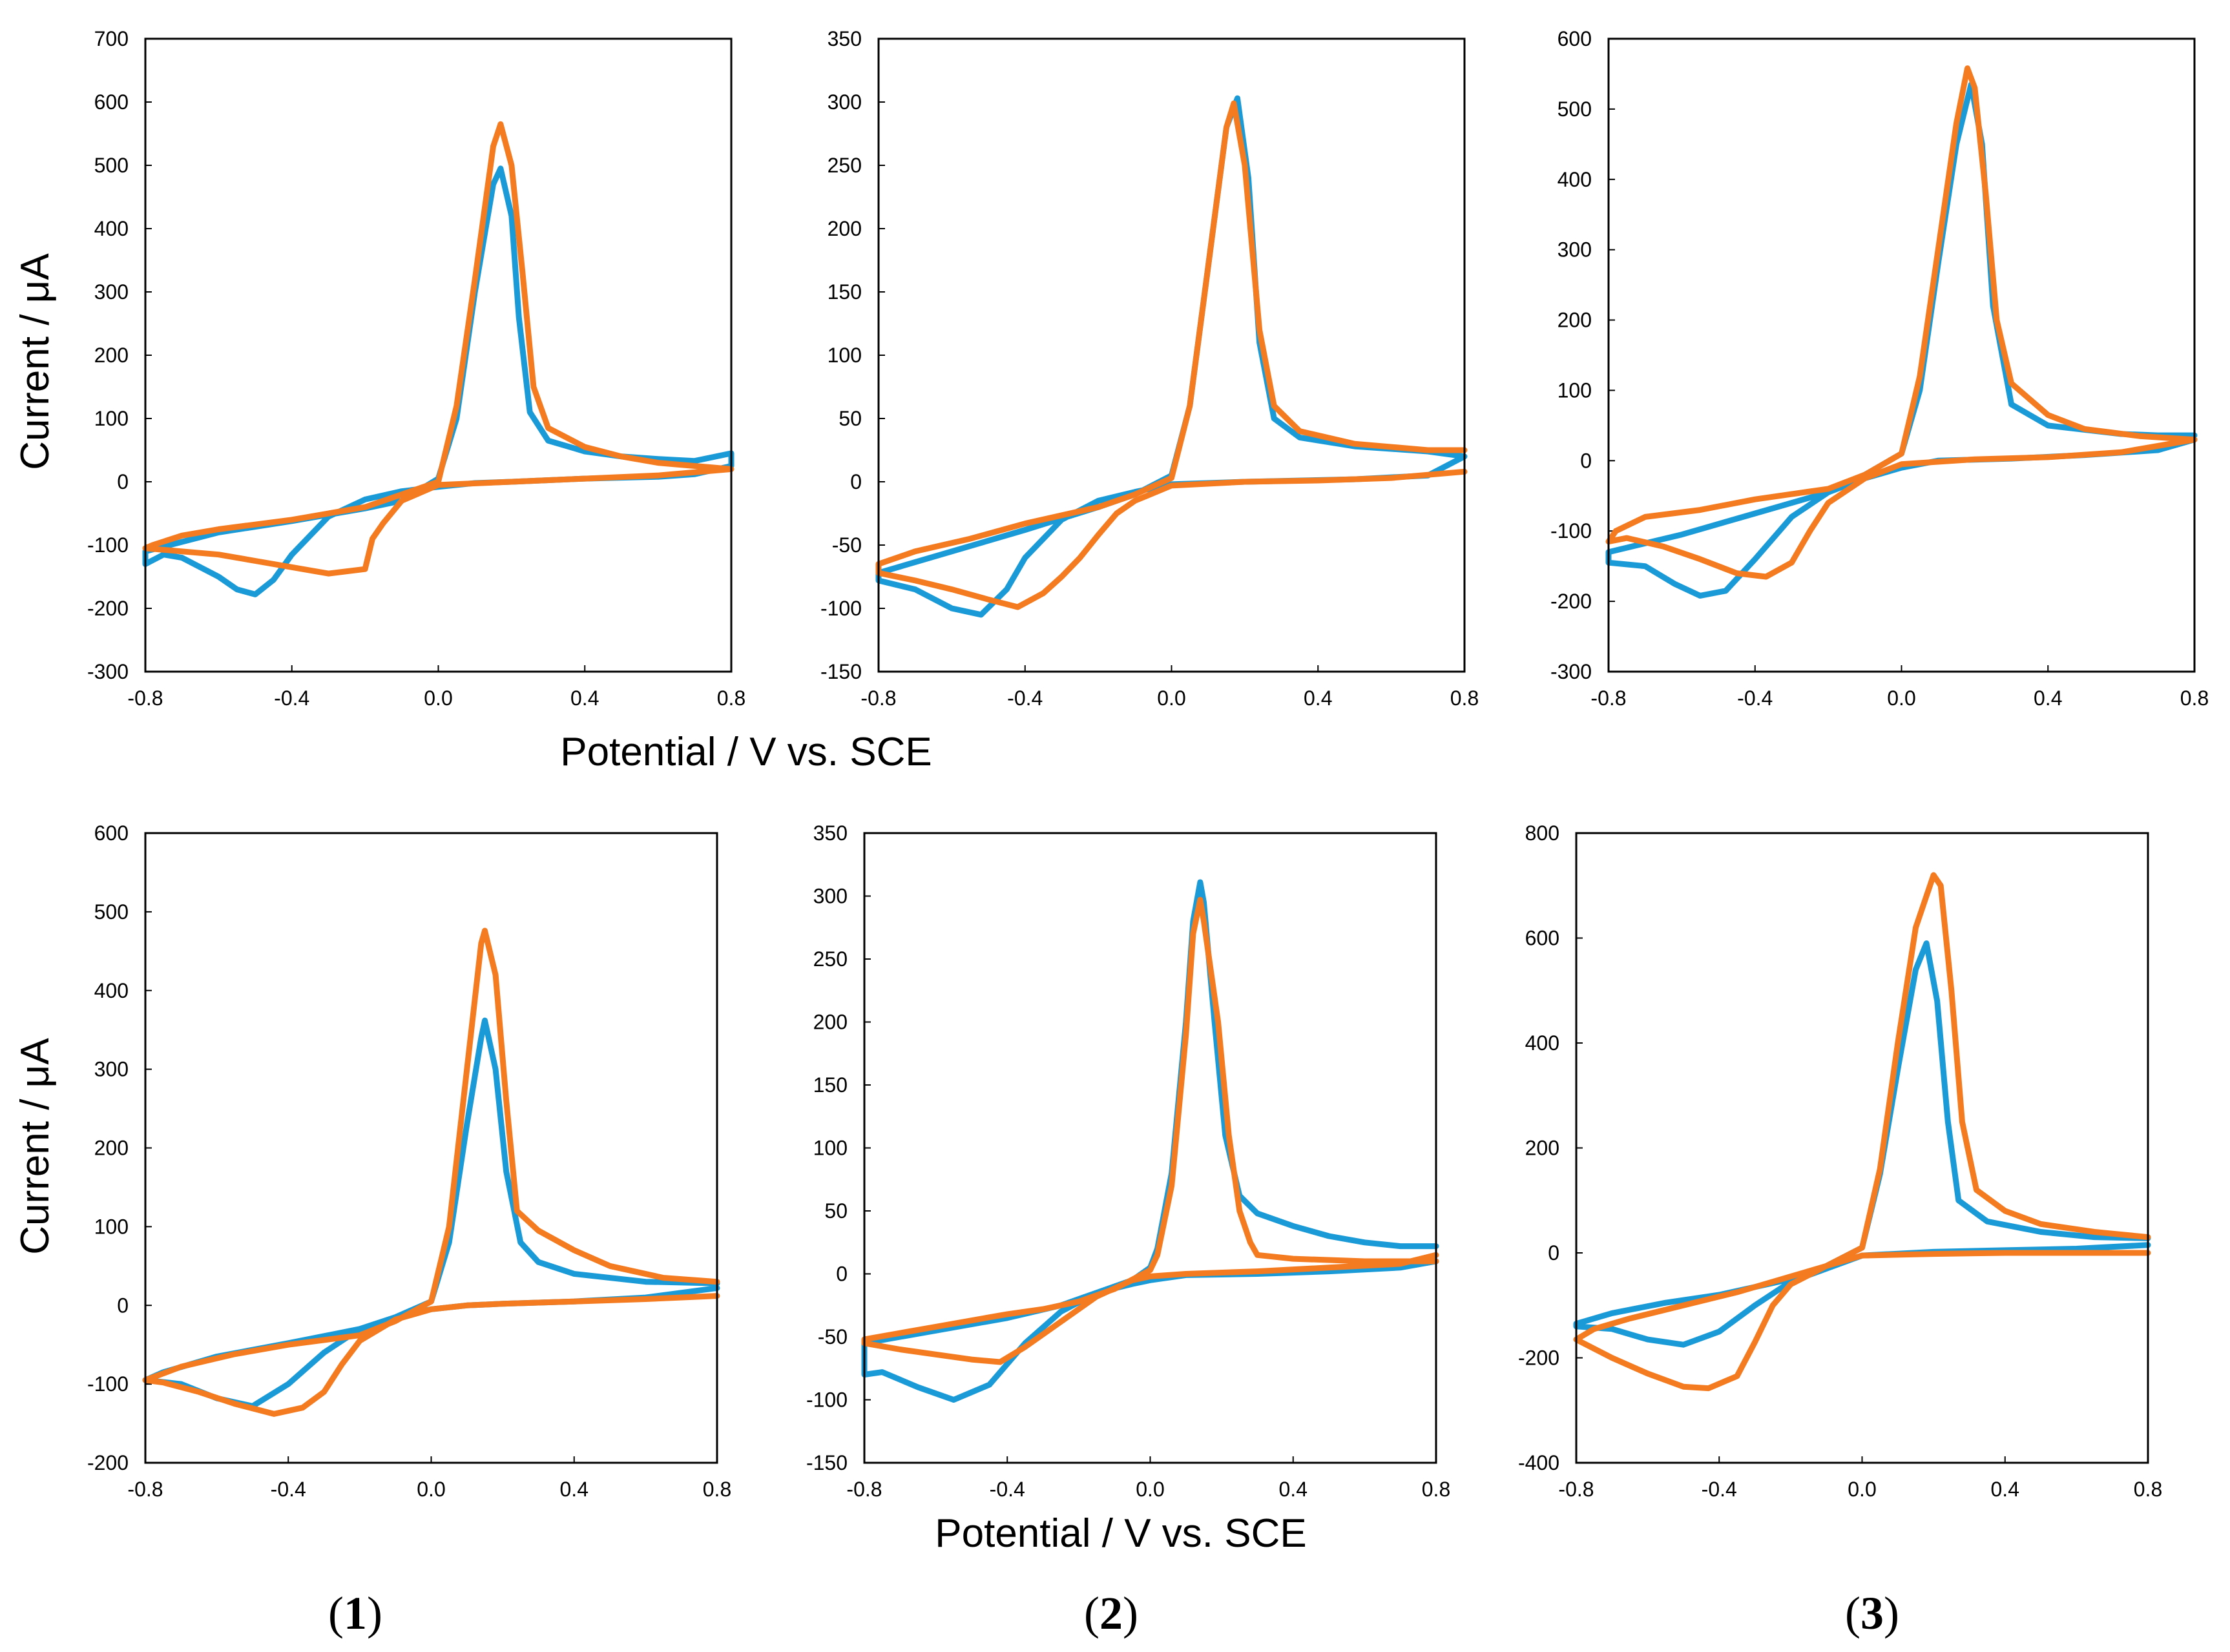 The image size is (2230, 1652). I want to click on x-axis-title-top: Potential / V vs. SCE, so click(746, 752).